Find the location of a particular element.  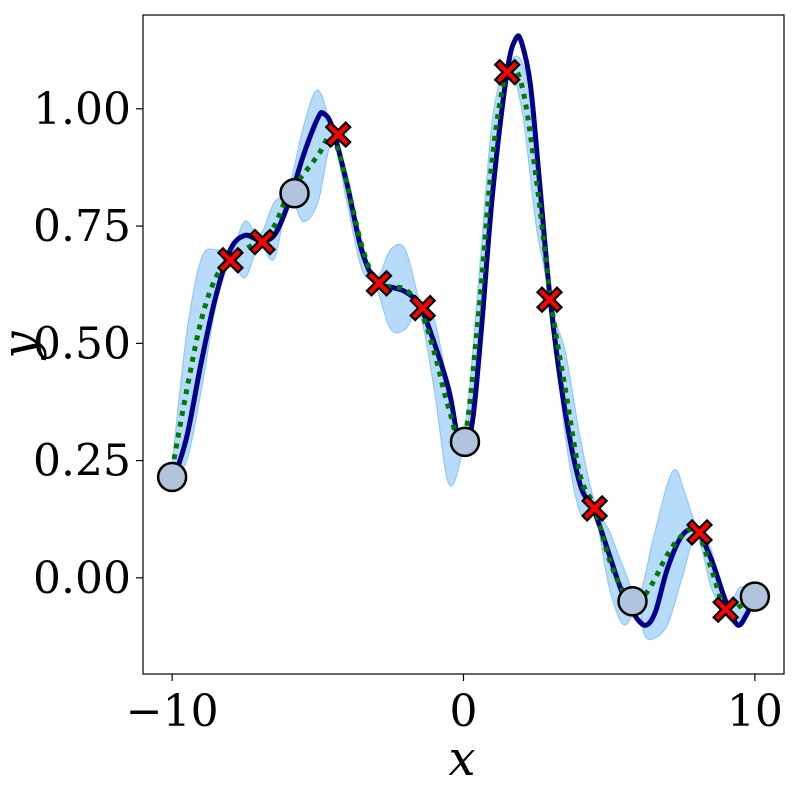

y-axis-ticks: 0.00 0.25 0.50 0.75 1.00 is located at coordinates (88, 344).